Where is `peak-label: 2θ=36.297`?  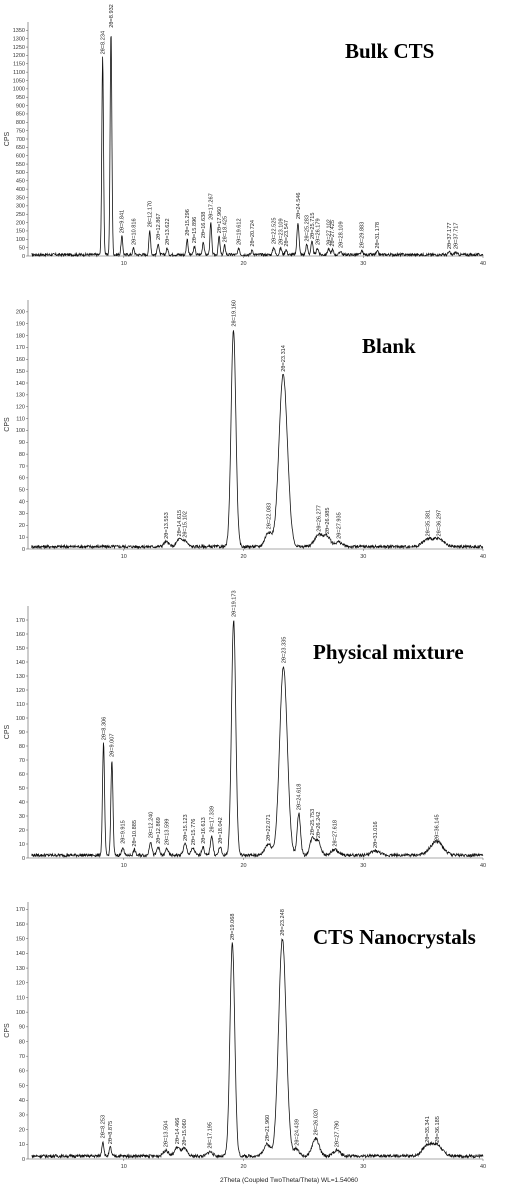
peak-label: 2θ=36.297 is located at coordinates (439, 523).